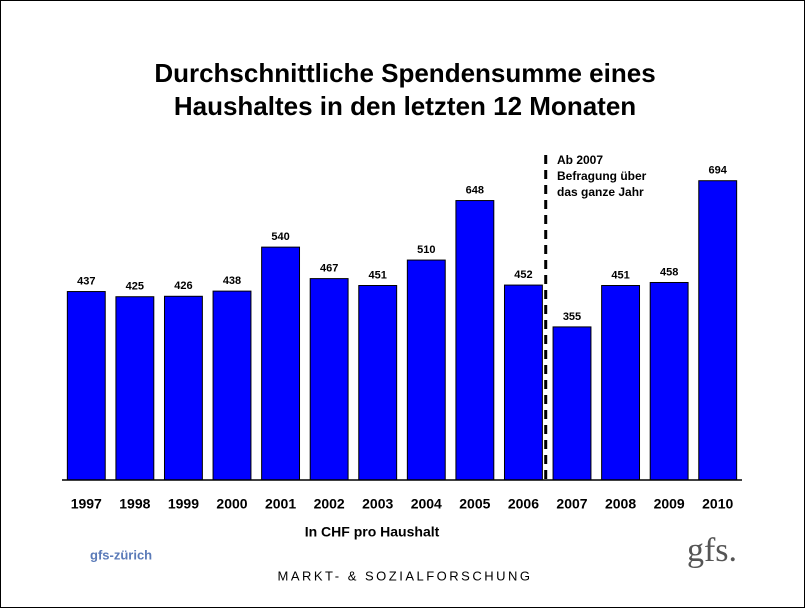 Image resolution: width=805 pixels, height=613 pixels. Describe the element at coordinates (474, 504) in the screenshot. I see `x-tick-label: 2005` at that location.